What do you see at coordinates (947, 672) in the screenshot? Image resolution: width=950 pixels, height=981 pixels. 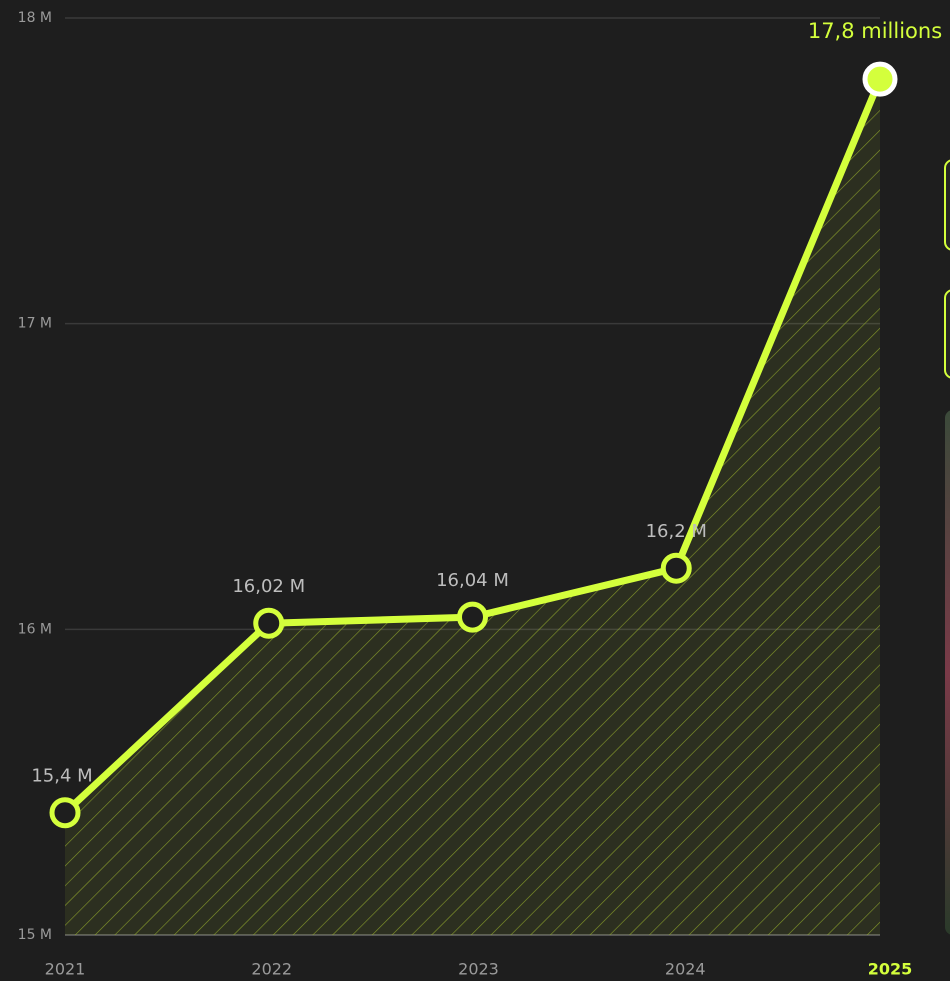 I see `side-image` at bounding box center [947, 672].